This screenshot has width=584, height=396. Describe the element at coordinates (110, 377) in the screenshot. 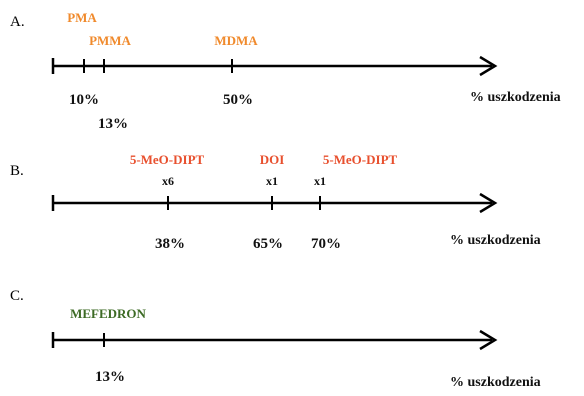

I see `tick-label-c-13: 13%` at that location.